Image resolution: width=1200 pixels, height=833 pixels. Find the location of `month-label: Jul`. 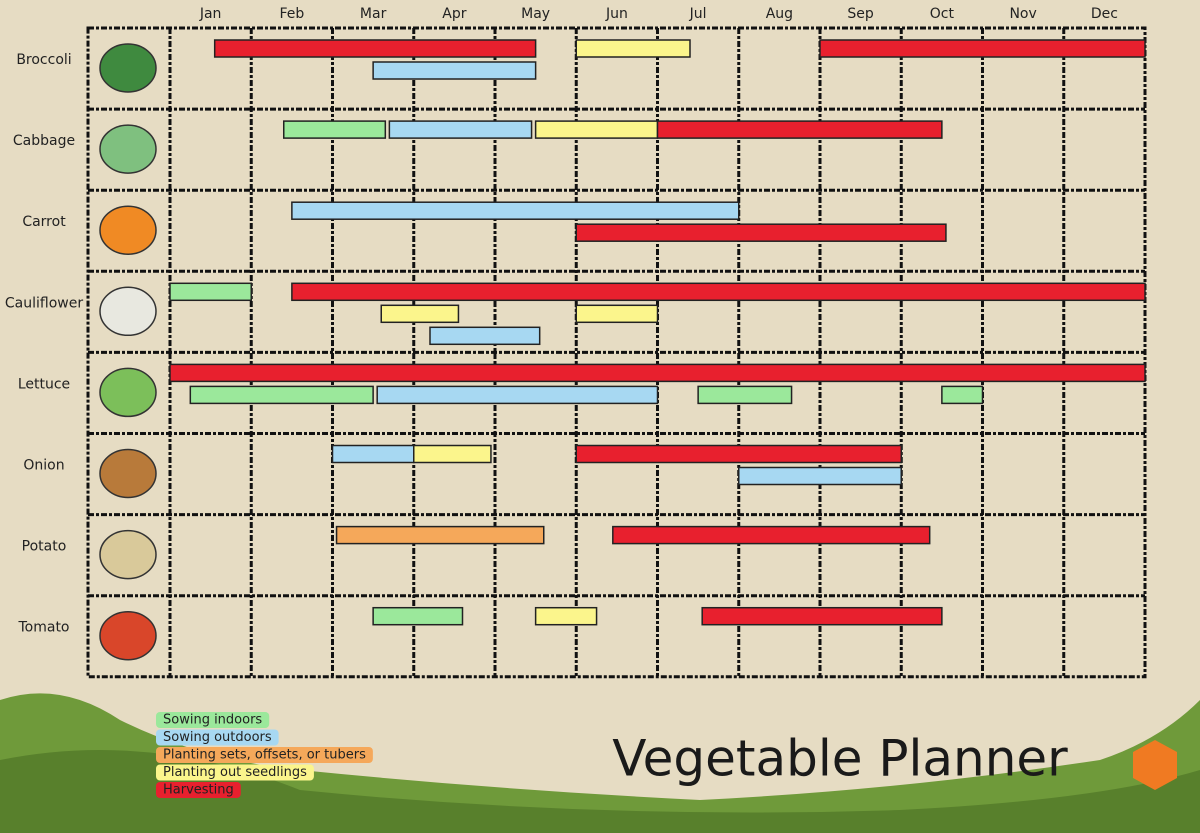

month-label: Jul is located at coordinates (698, 14).